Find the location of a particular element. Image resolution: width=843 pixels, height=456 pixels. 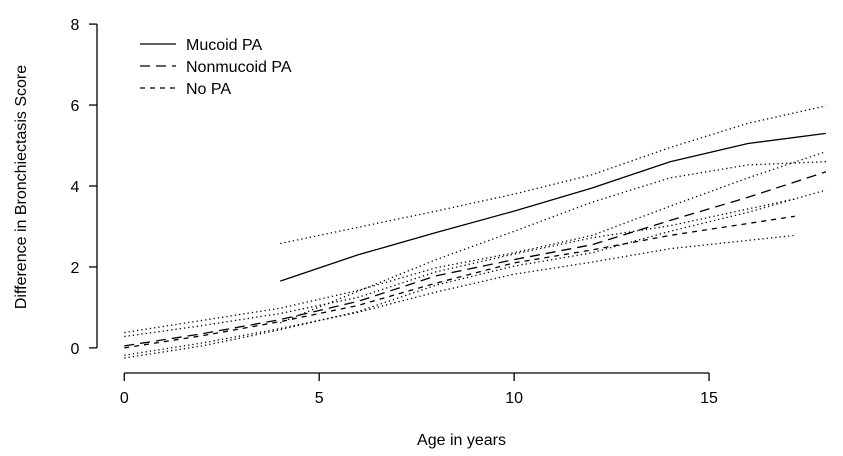

x-tick-label: 15 is located at coordinates (709, 398).